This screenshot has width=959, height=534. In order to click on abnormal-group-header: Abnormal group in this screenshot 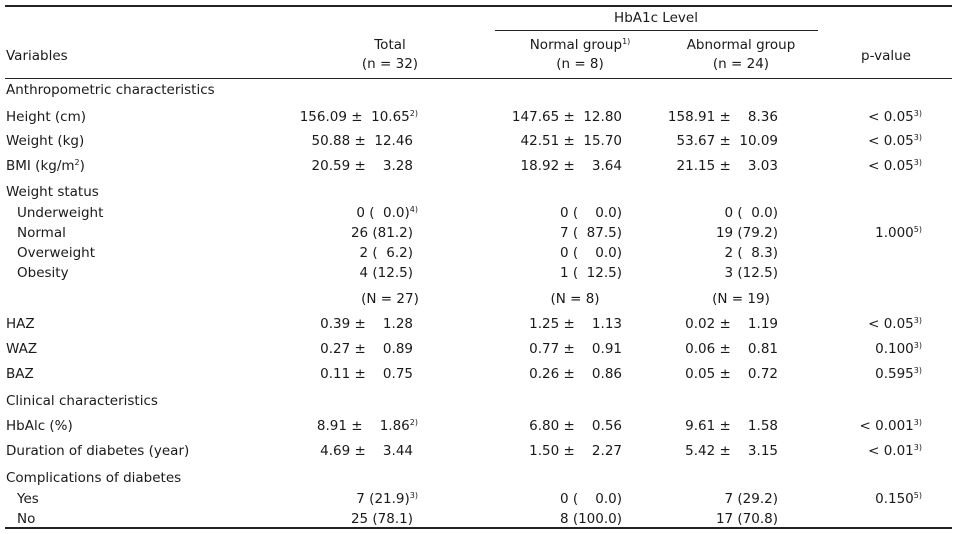, I will do `click(741, 45)`.